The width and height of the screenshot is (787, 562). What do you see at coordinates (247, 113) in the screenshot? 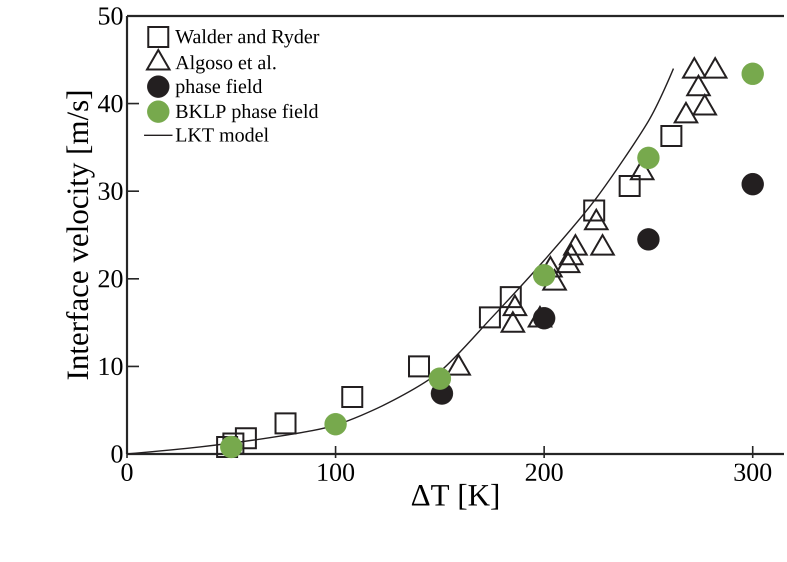
I see `legend-label: BKLP phase field` at bounding box center [247, 113].